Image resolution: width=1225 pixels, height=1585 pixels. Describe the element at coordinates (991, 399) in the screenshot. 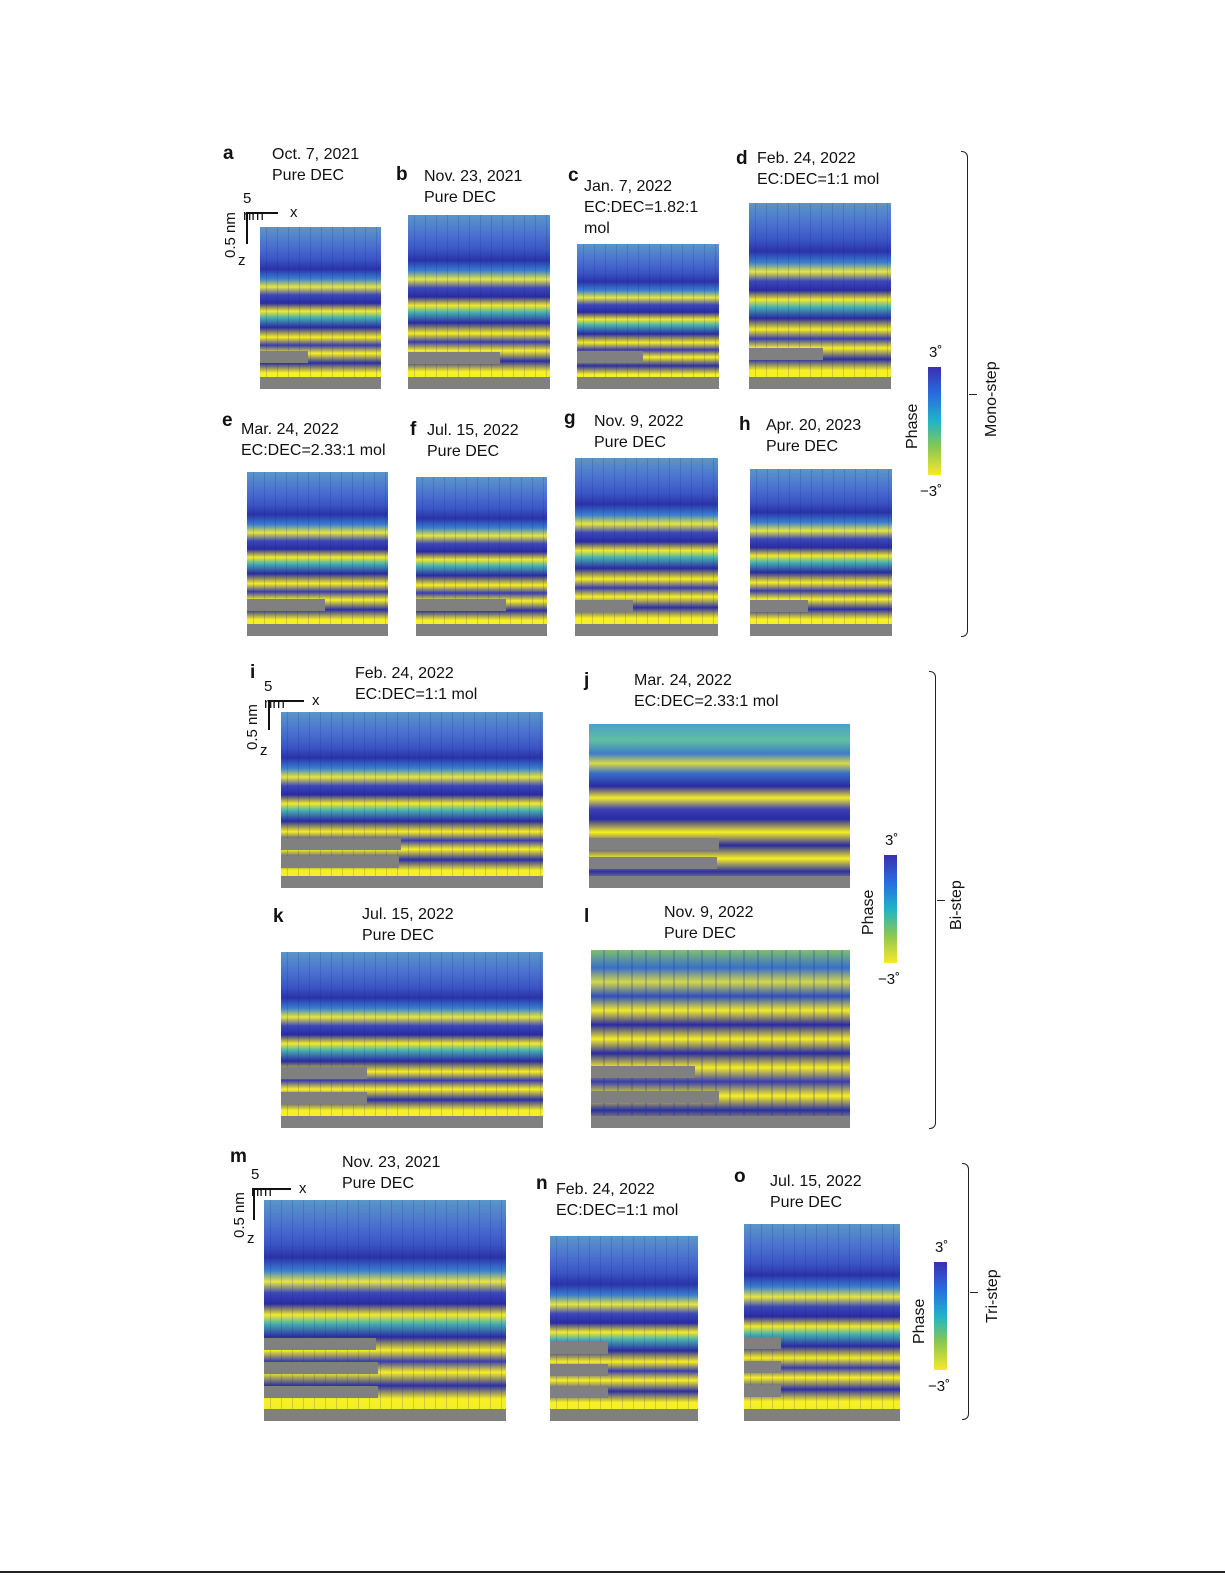

I see `group-label-mono: Mono-step` at that location.